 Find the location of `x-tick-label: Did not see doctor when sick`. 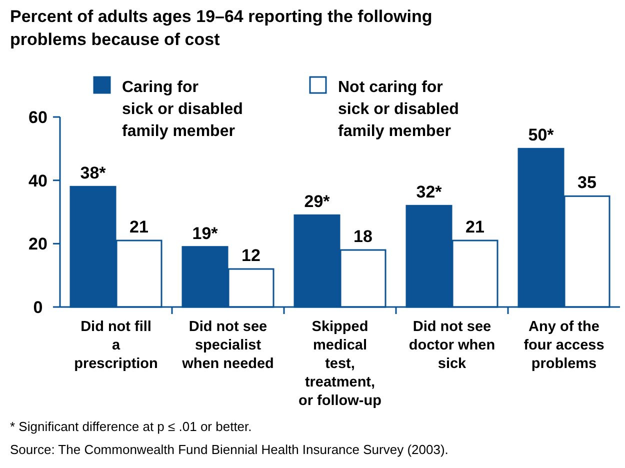

x-tick-label: Did not see doctor when sick is located at coordinates (452, 345).